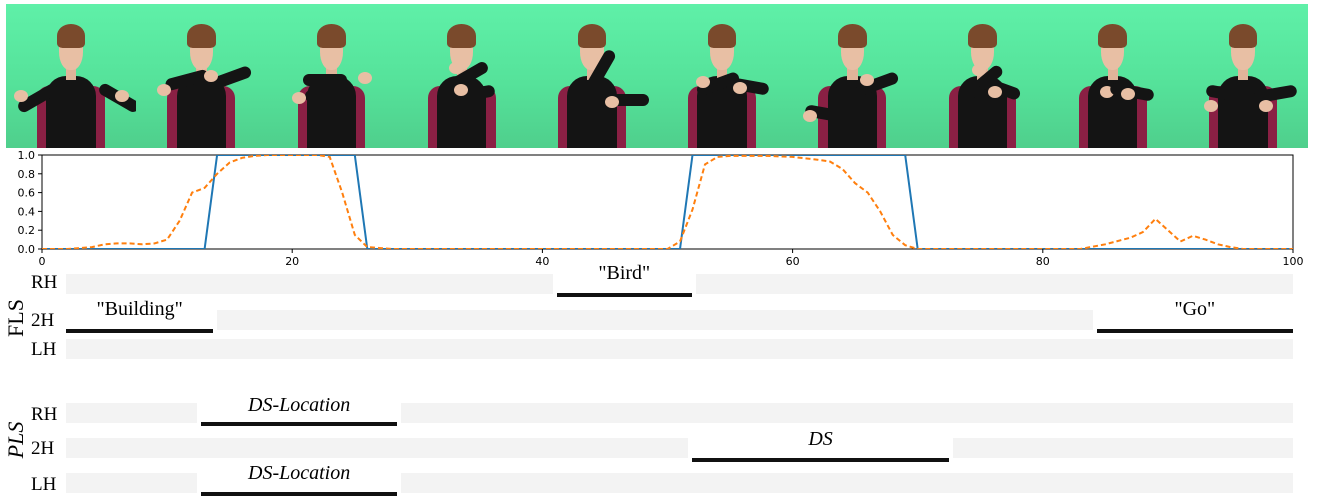 The image size is (1321, 497). I want to click on fls-segment-label: "Bird", so click(624, 273).